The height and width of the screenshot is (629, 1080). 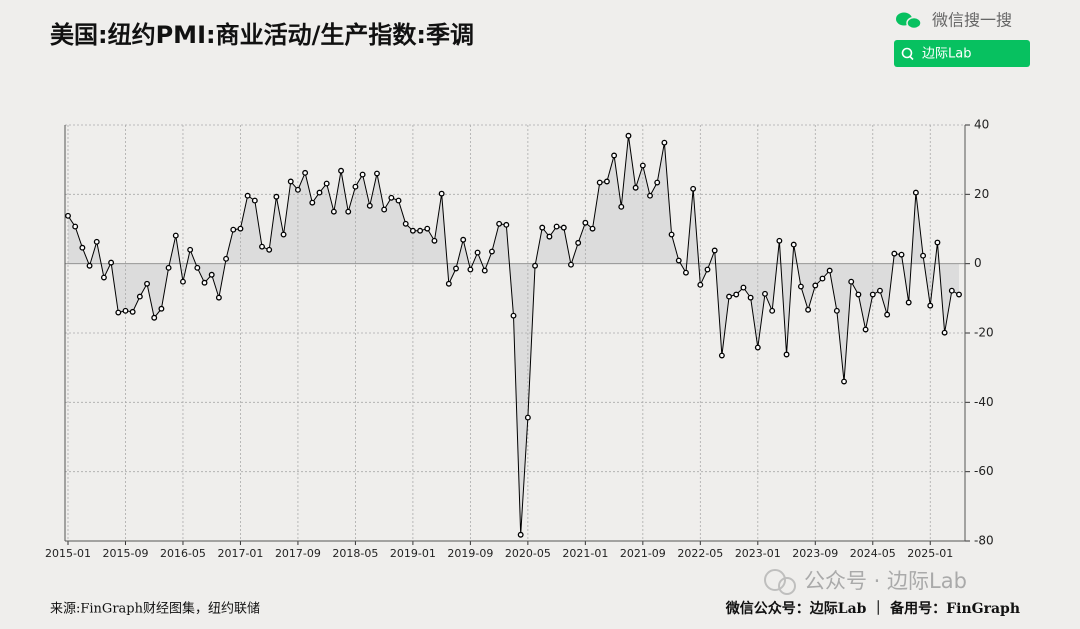 I want to click on x-tick-label: 2025-01, so click(x=930, y=553).